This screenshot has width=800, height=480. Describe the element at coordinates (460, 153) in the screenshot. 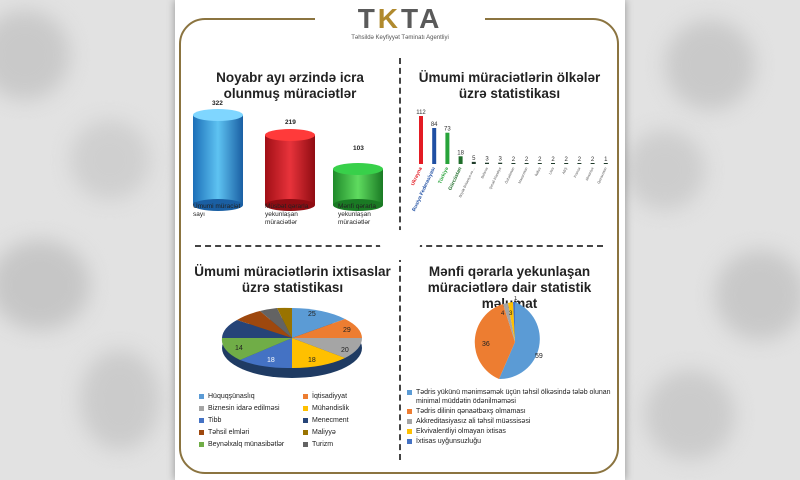

I see `country-value: 18` at that location.